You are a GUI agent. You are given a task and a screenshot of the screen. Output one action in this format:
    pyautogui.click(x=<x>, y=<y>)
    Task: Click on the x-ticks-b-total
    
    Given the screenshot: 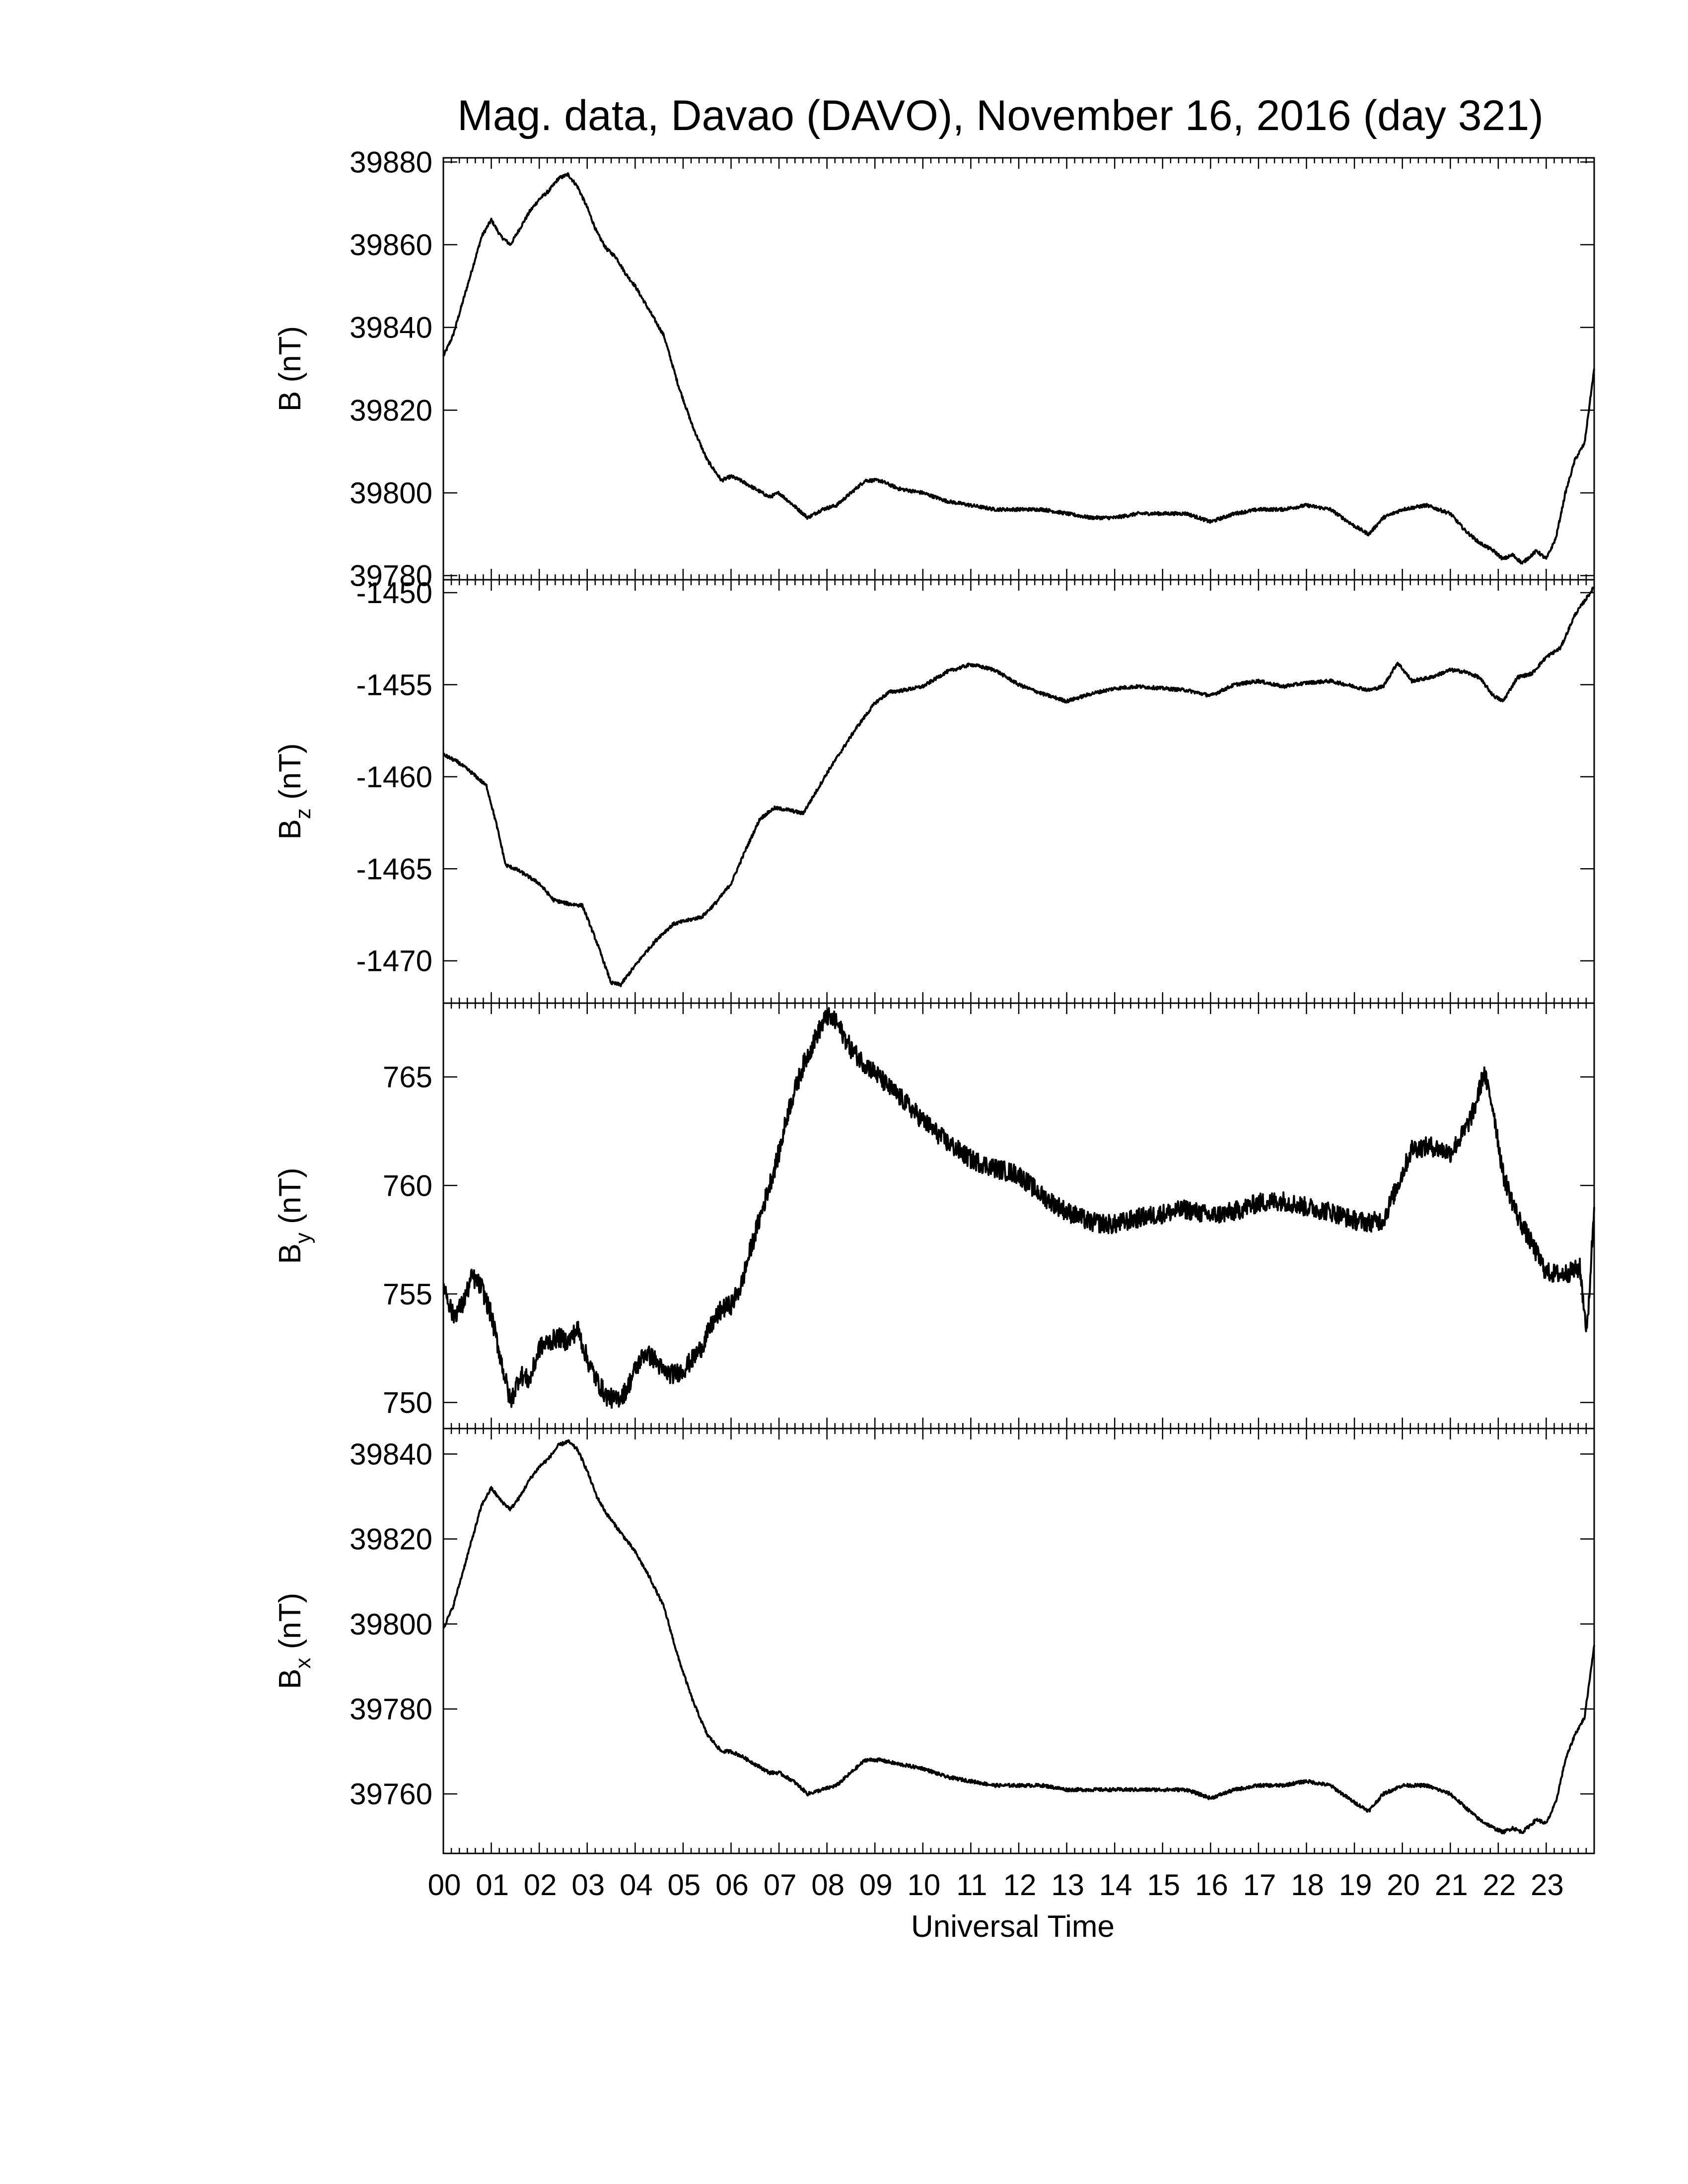 What is the action you would take?
    pyautogui.click(x=1018, y=369)
    